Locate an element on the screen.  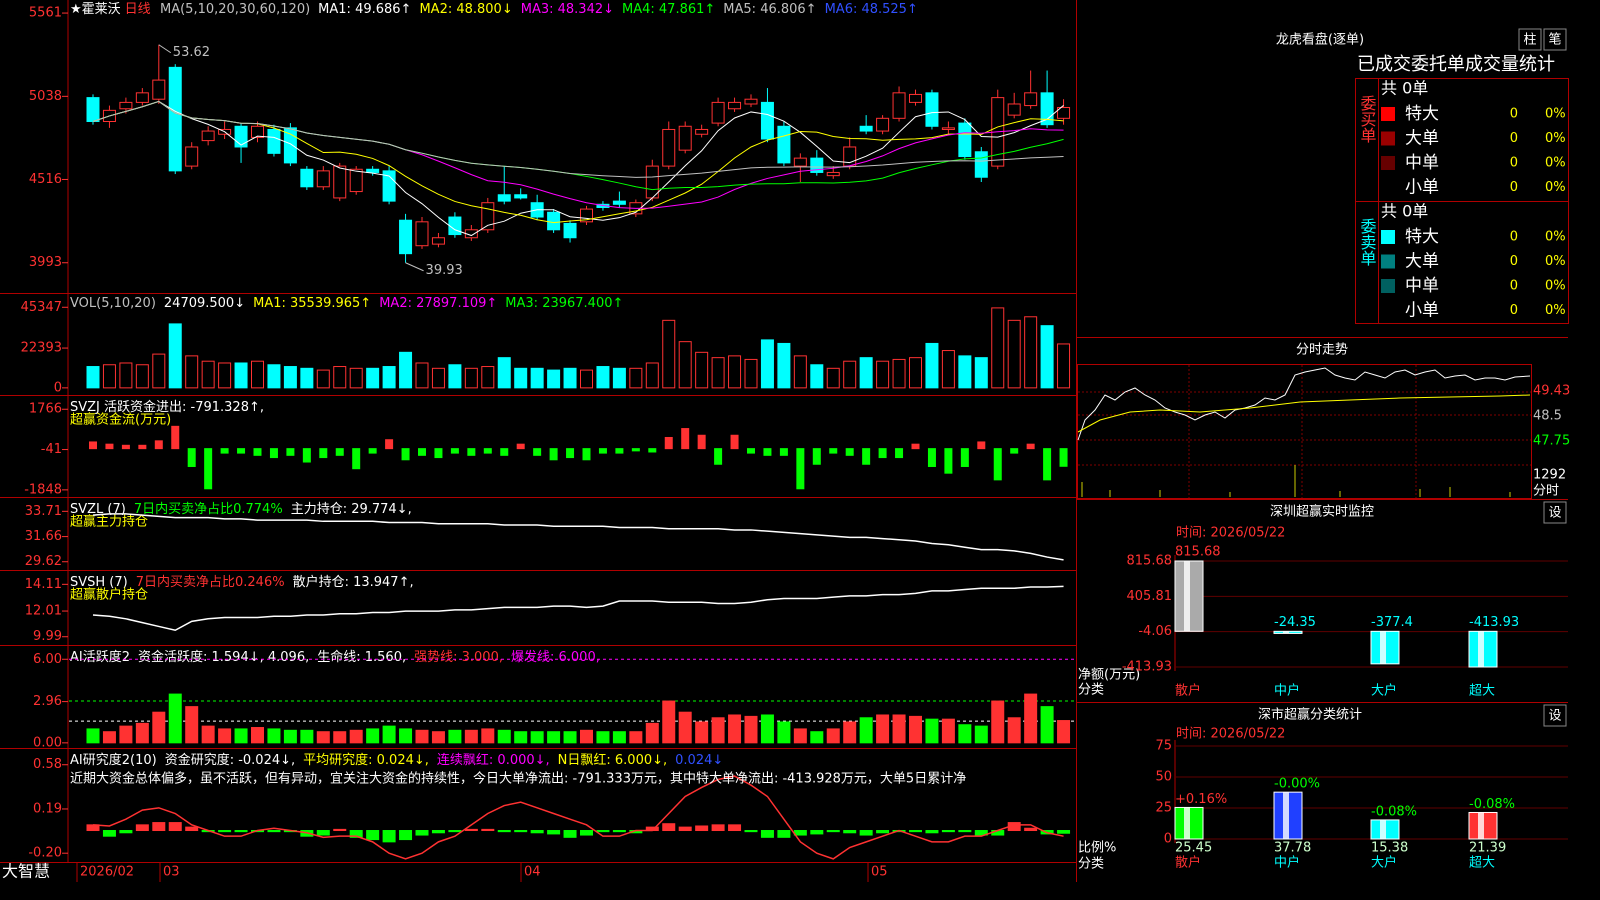
y-tick-label: 0.00 is located at coordinates (47, 742).